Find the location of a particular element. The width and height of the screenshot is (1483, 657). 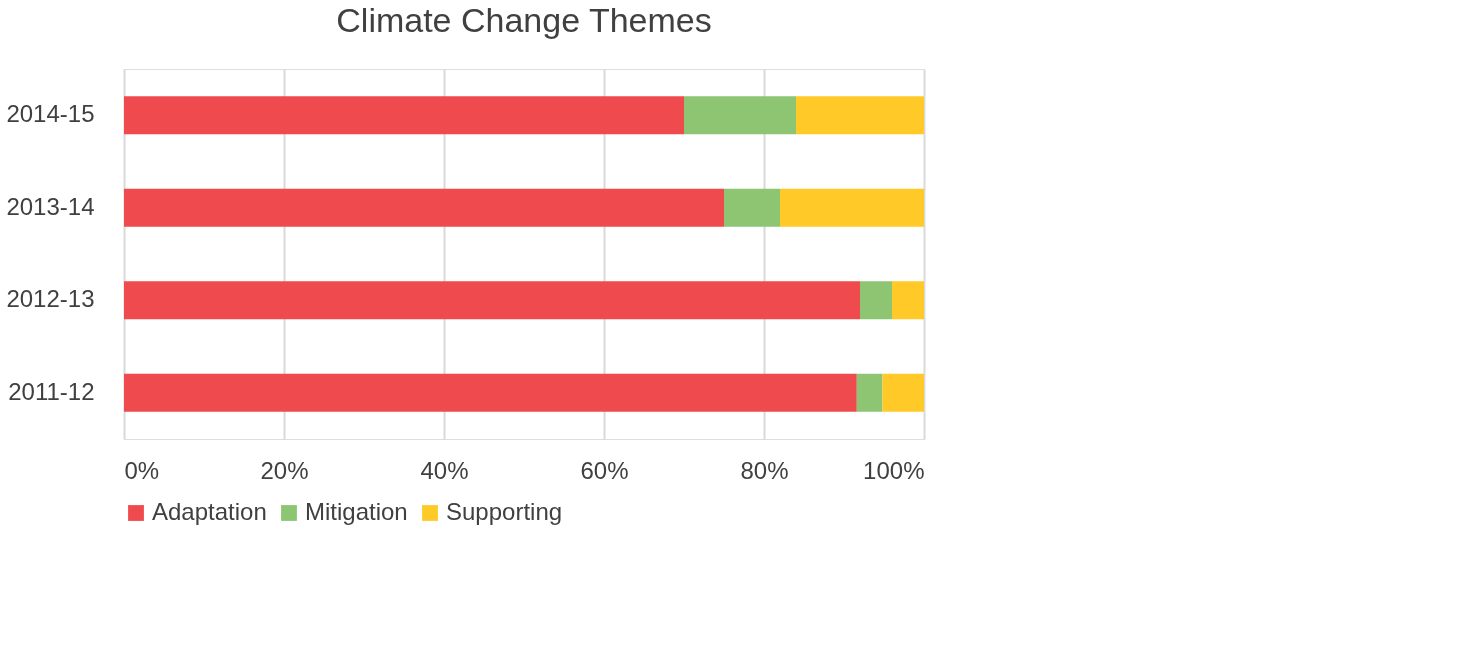

y-tick-label: 2014-15 is located at coordinates (50, 114).